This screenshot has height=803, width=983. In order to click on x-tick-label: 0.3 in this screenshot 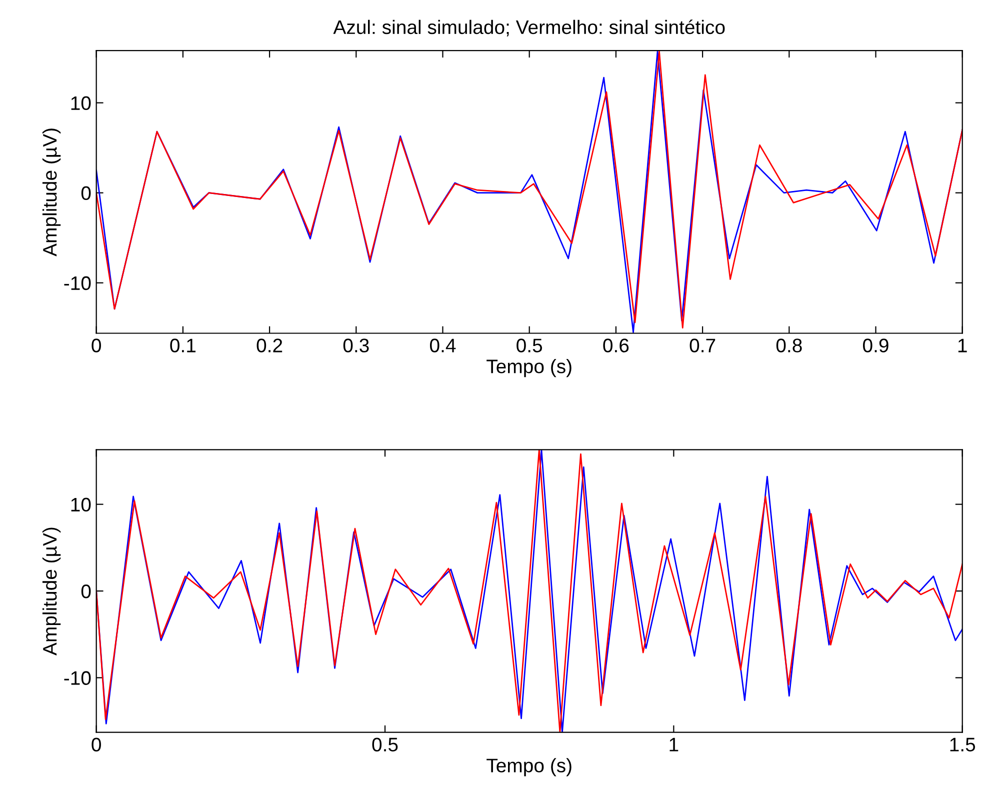, I will do `click(356, 345)`.